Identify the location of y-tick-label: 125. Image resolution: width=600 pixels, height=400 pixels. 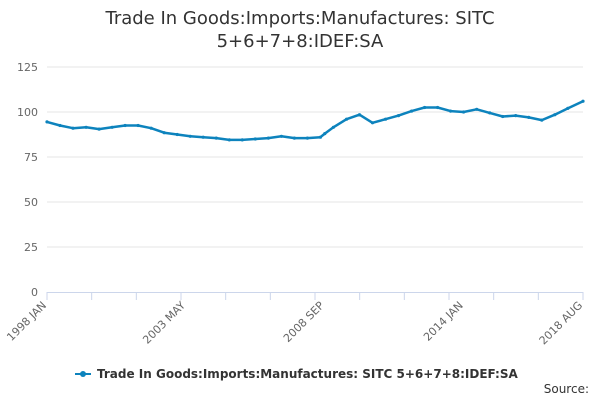
(27, 67).